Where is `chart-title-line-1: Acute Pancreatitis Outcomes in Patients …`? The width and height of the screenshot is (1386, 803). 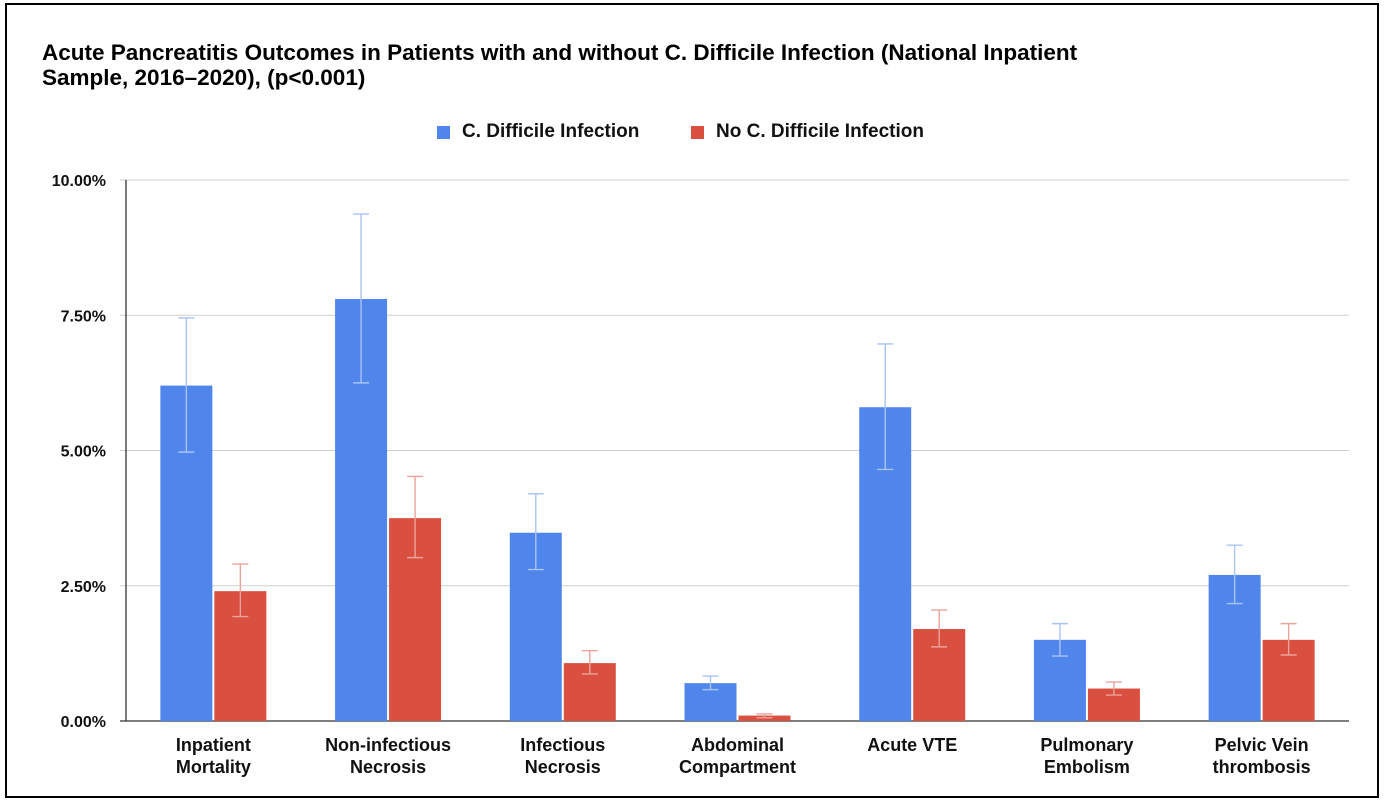
chart-title-line-1: Acute Pancreatitis Outcomes in Patients … is located at coordinates (560, 52).